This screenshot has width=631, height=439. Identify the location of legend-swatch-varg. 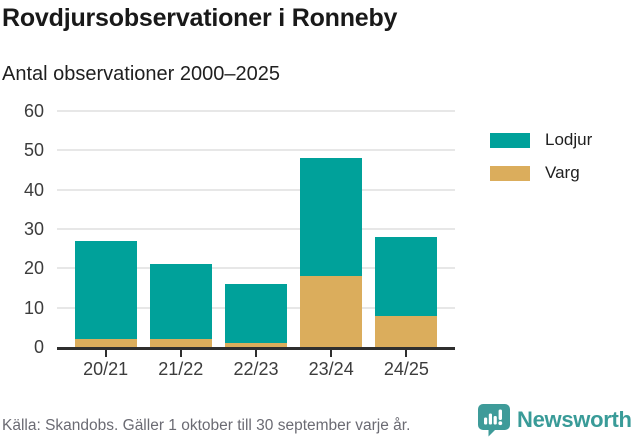
(510, 173).